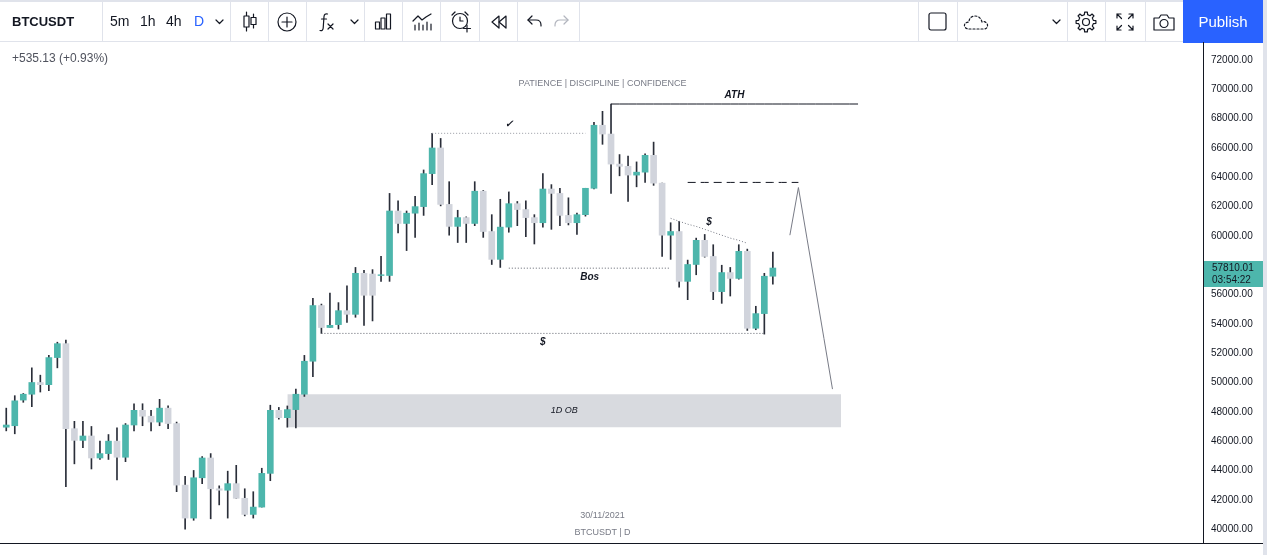 Image resolution: width=1267 pixels, height=555 pixels. I want to click on y-tick-label: 72000.00, so click(1232, 59).